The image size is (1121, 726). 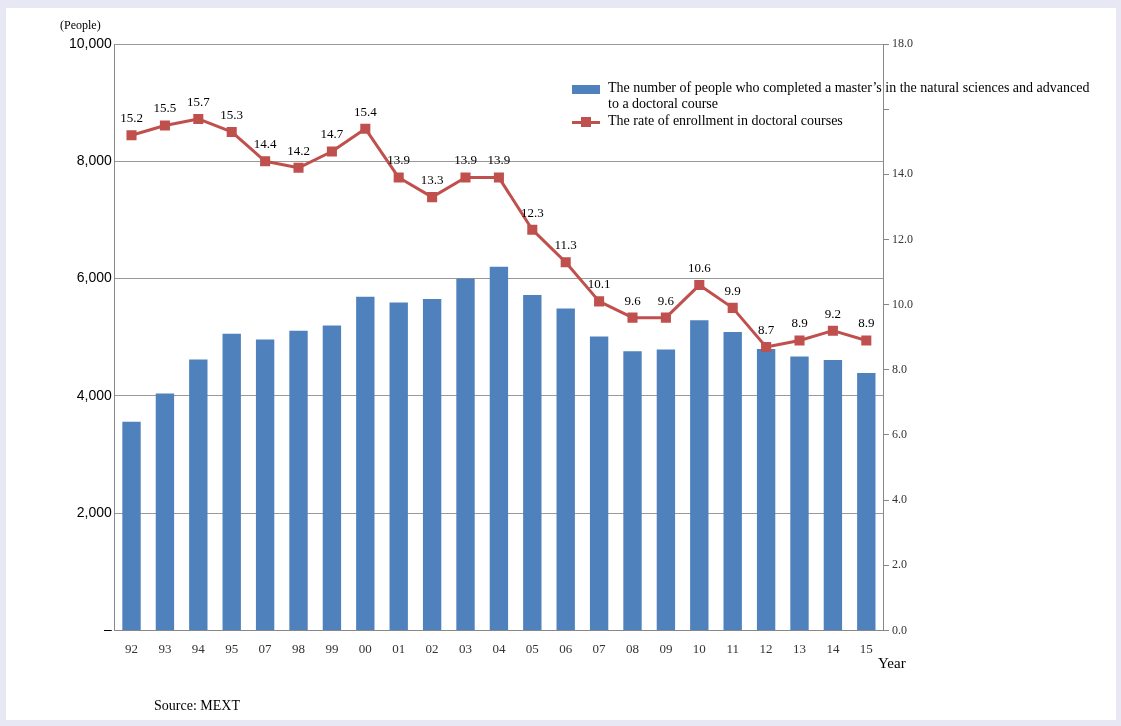 What do you see at coordinates (332, 134) in the screenshot?
I see `data-label: 14.7` at bounding box center [332, 134].